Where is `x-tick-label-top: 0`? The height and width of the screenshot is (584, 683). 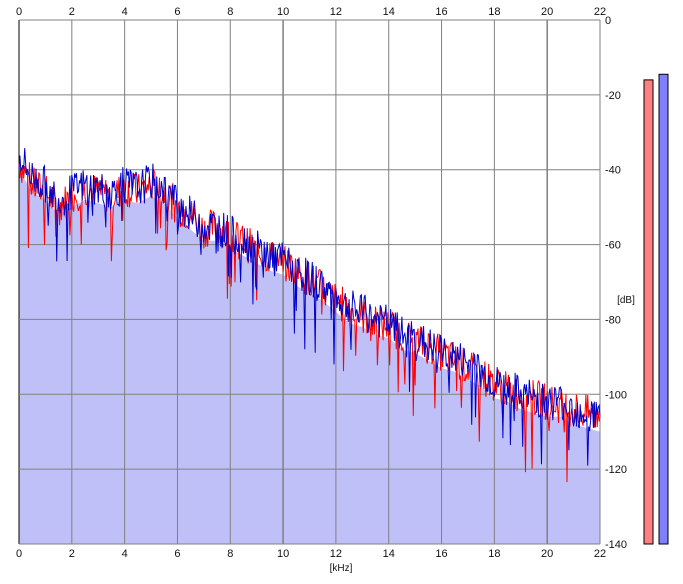
x-tick-label-top: 0 is located at coordinates (19, 12).